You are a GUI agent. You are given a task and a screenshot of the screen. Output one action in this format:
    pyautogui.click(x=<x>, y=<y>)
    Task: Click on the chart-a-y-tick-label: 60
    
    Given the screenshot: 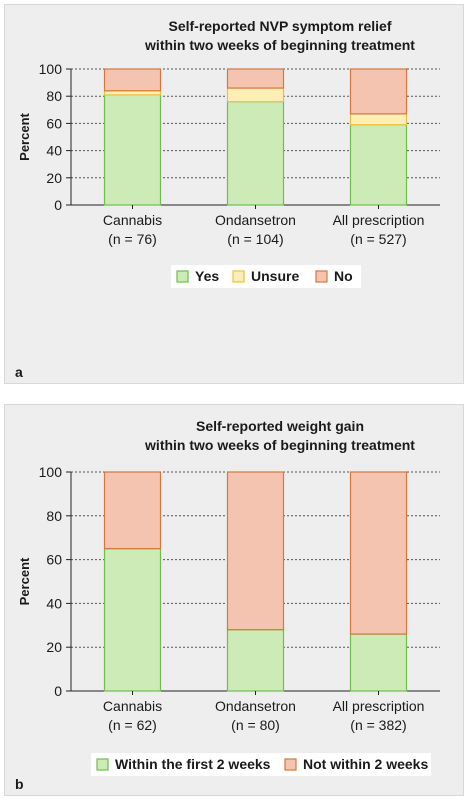 What is the action you would take?
    pyautogui.click(x=54, y=123)
    